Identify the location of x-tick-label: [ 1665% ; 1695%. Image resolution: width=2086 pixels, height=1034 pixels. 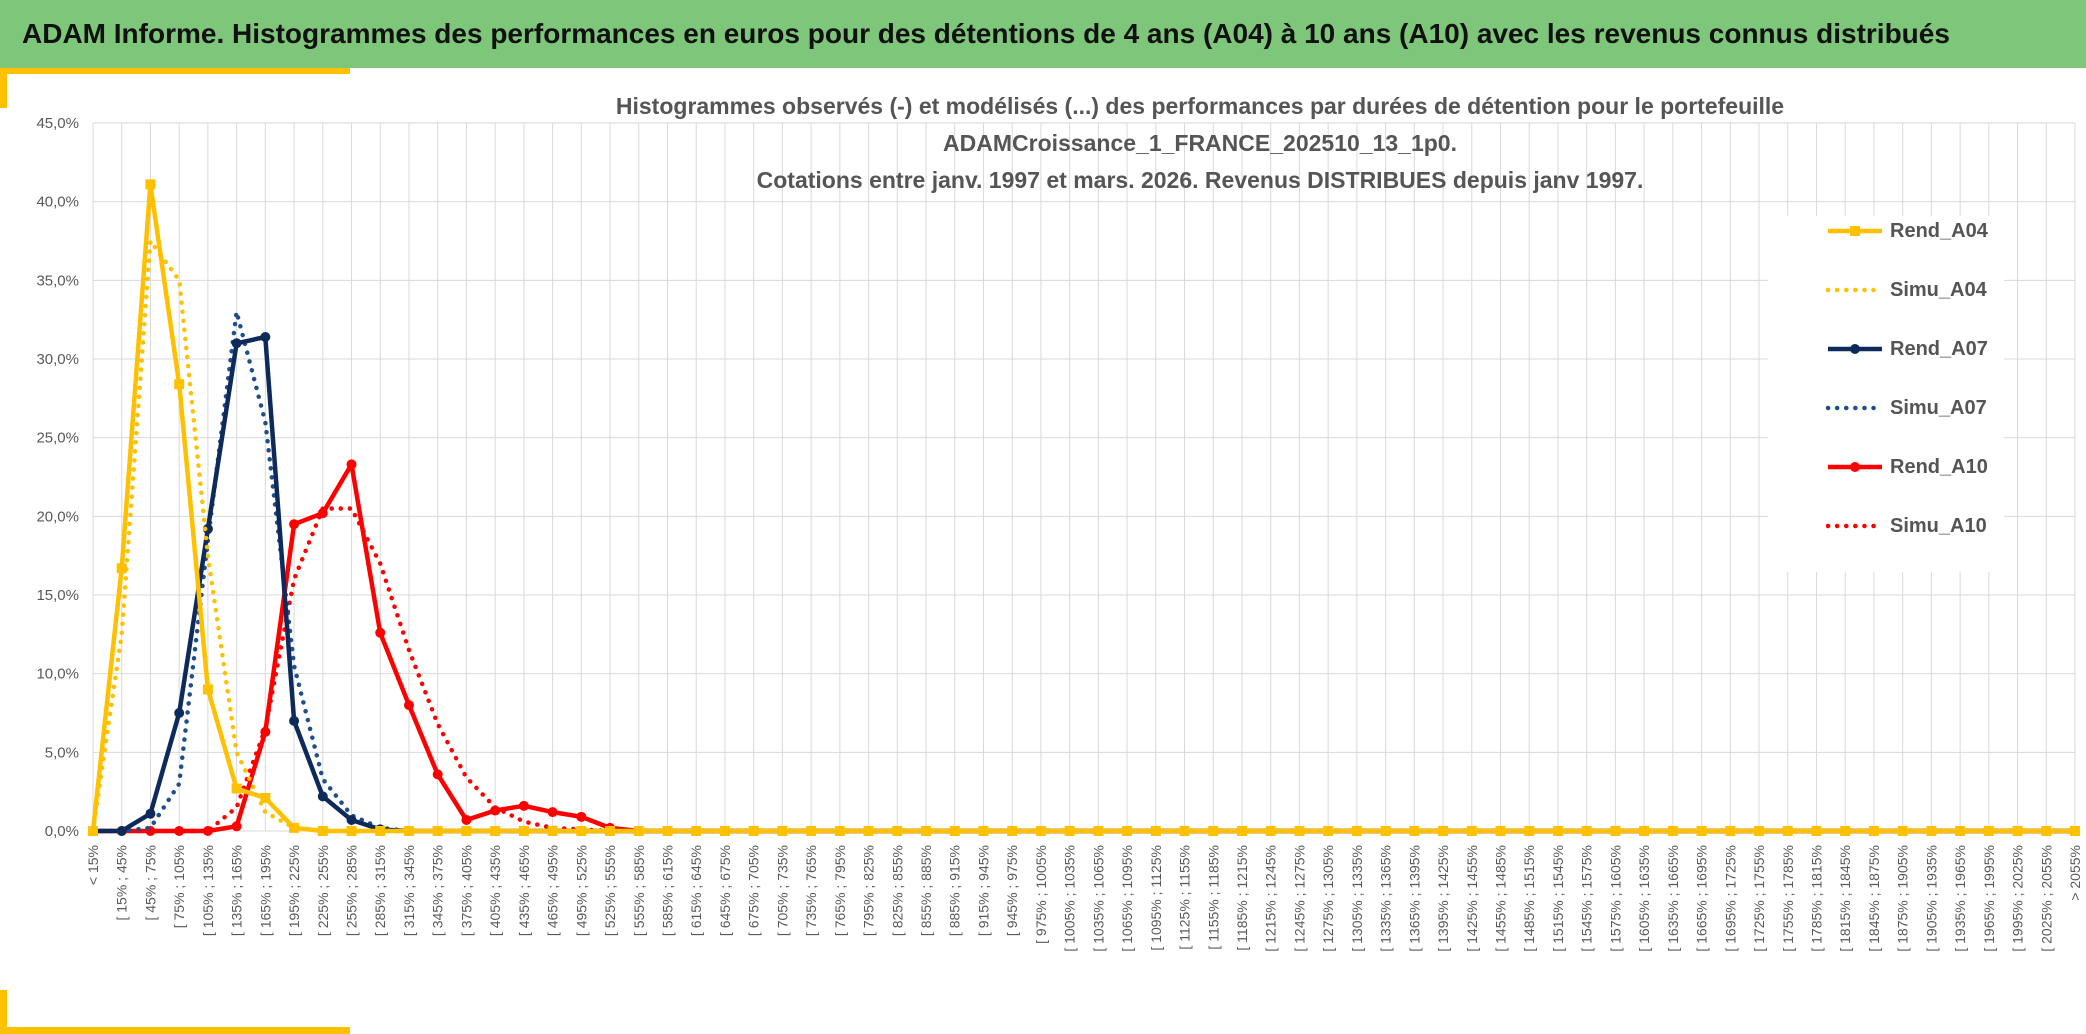
(1702, 898).